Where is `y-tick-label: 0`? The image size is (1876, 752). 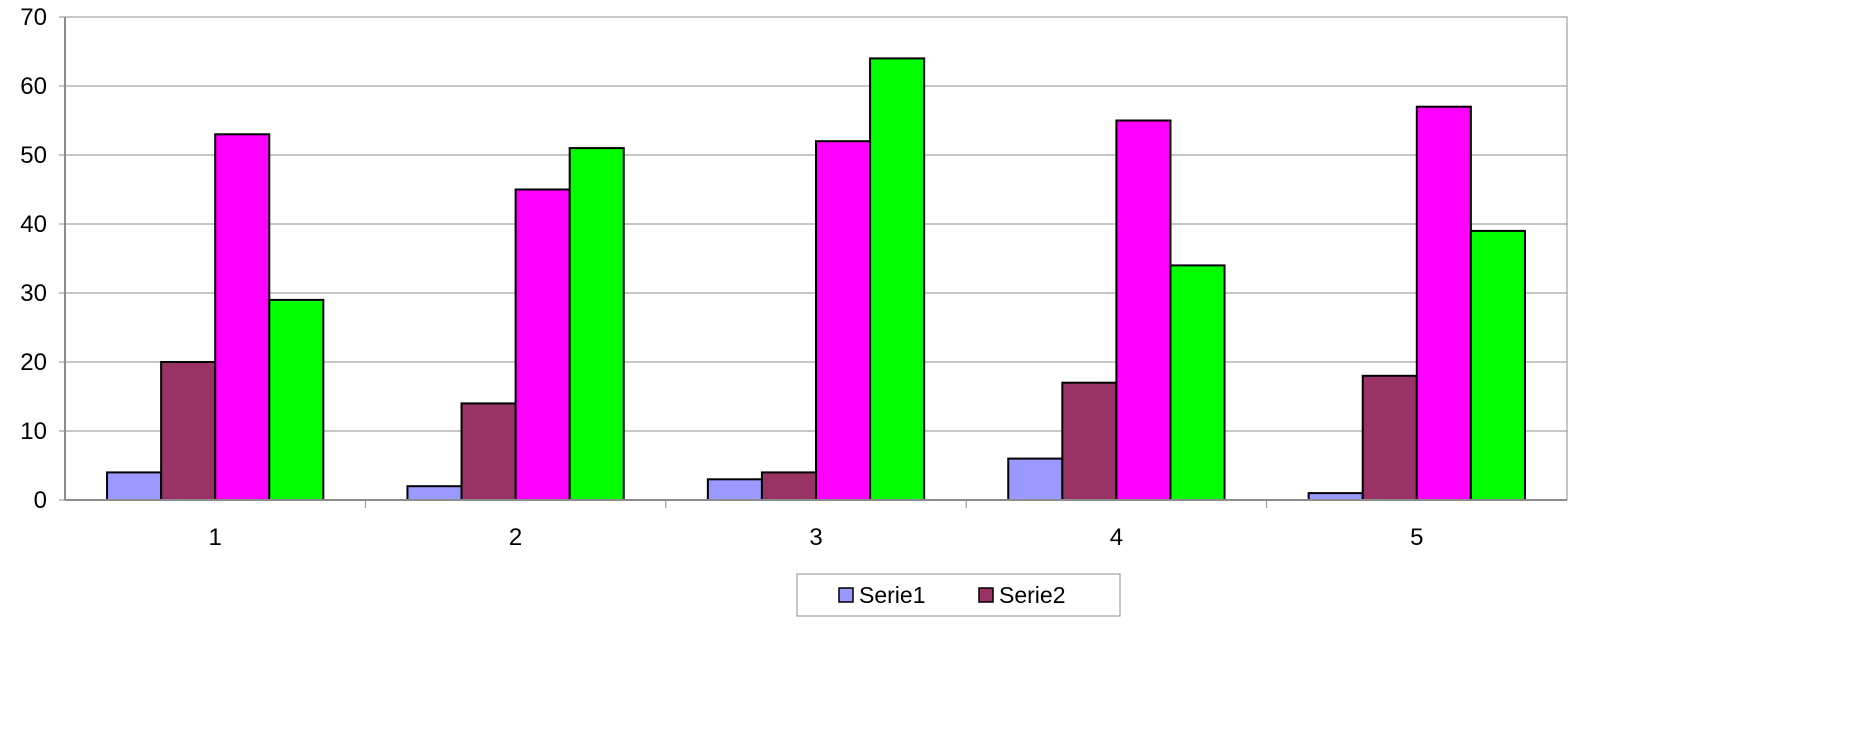 y-tick-label: 0 is located at coordinates (40, 500).